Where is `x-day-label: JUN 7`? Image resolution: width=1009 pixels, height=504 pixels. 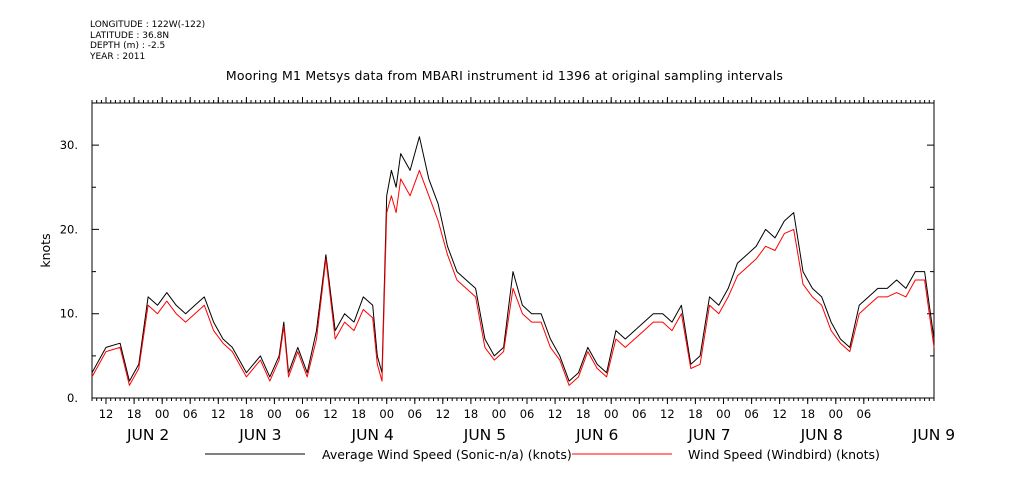 x-day-label: JUN 7 is located at coordinates (708, 435).